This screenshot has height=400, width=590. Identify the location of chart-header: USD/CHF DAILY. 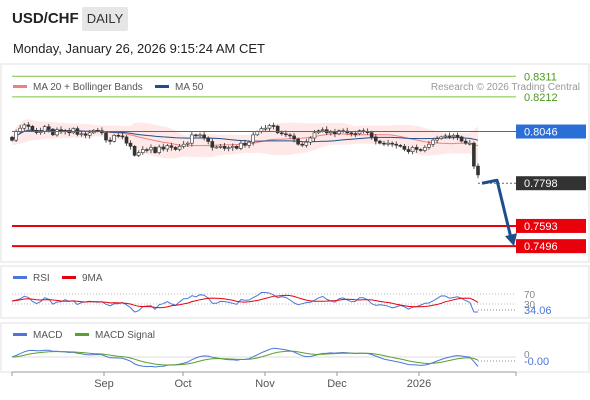
(295, 18).